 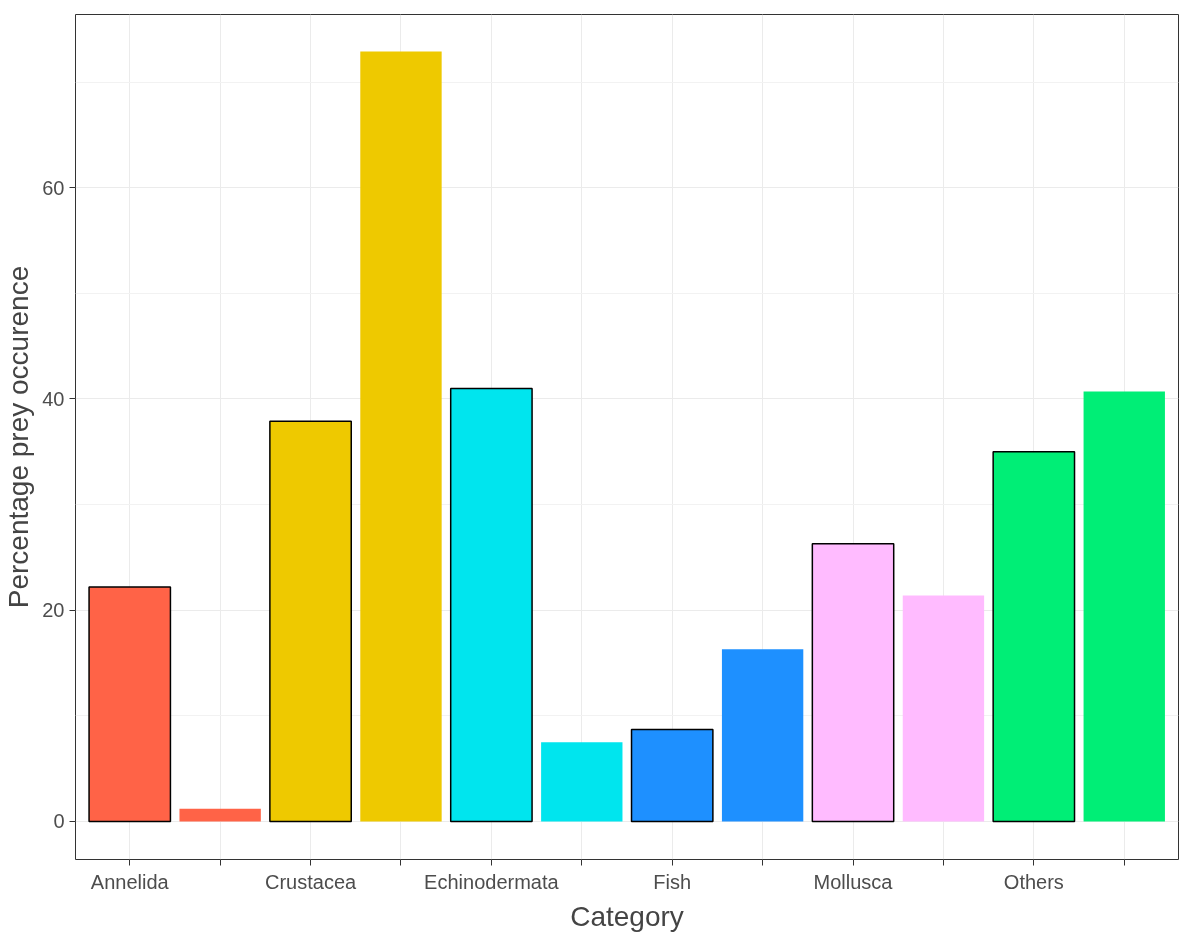 I want to click on x-tick-label: Echinodermata, so click(x=492, y=881).